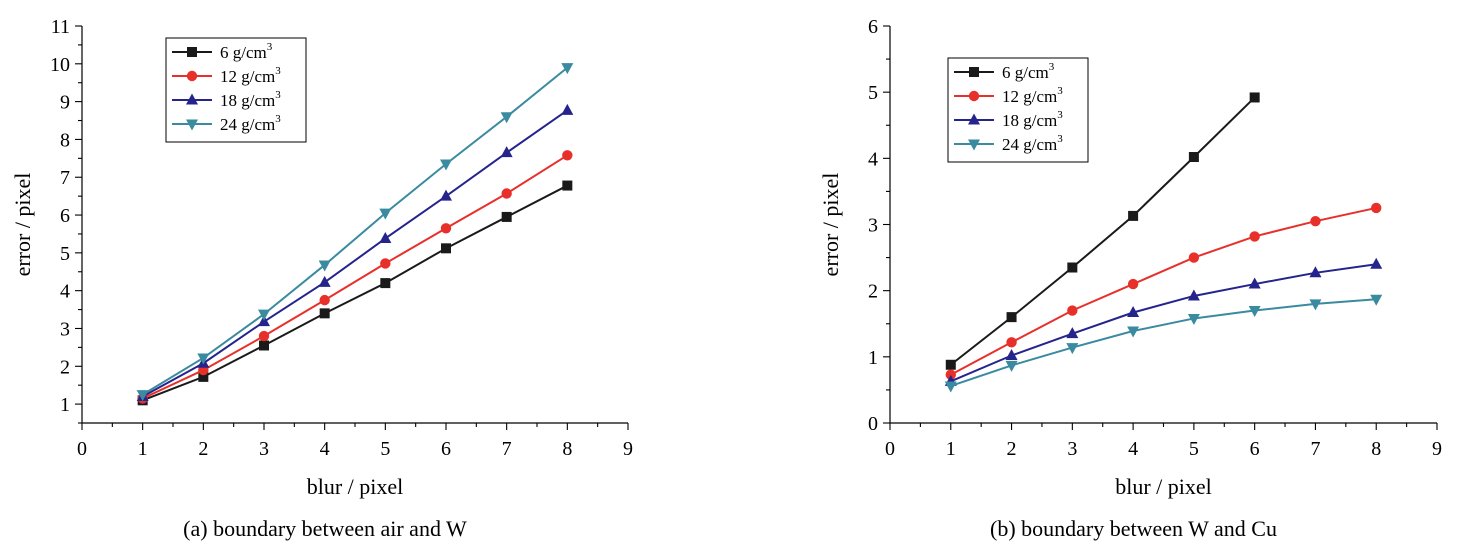 This screenshot has width=1460, height=558. What do you see at coordinates (1376, 449) in the screenshot?
I see `x-tick-label: 8` at bounding box center [1376, 449].